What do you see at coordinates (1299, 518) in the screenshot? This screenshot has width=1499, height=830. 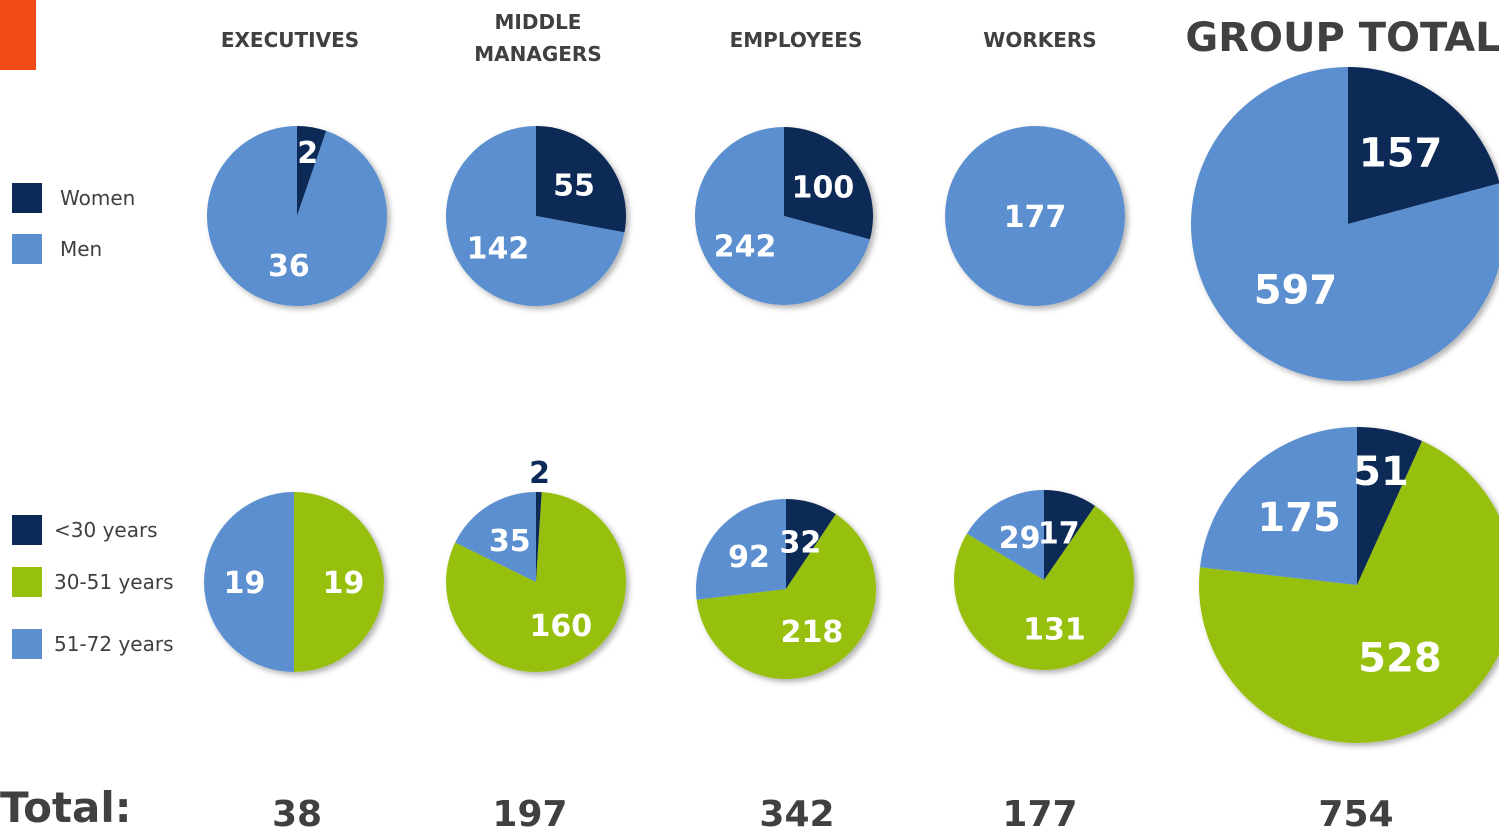 I see `slice-label: 175` at bounding box center [1299, 518].